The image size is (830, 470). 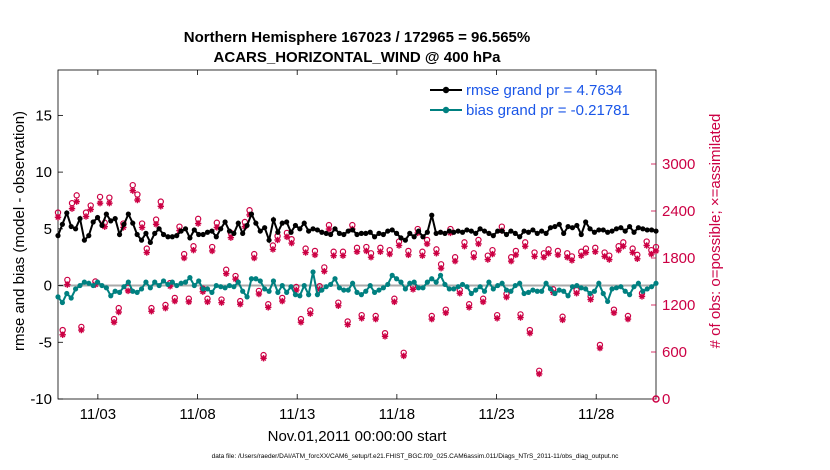 I want to click on title-line-2: ACARS_HORIZONTAL_WIND @ 400 hPa, so click(x=358, y=57).